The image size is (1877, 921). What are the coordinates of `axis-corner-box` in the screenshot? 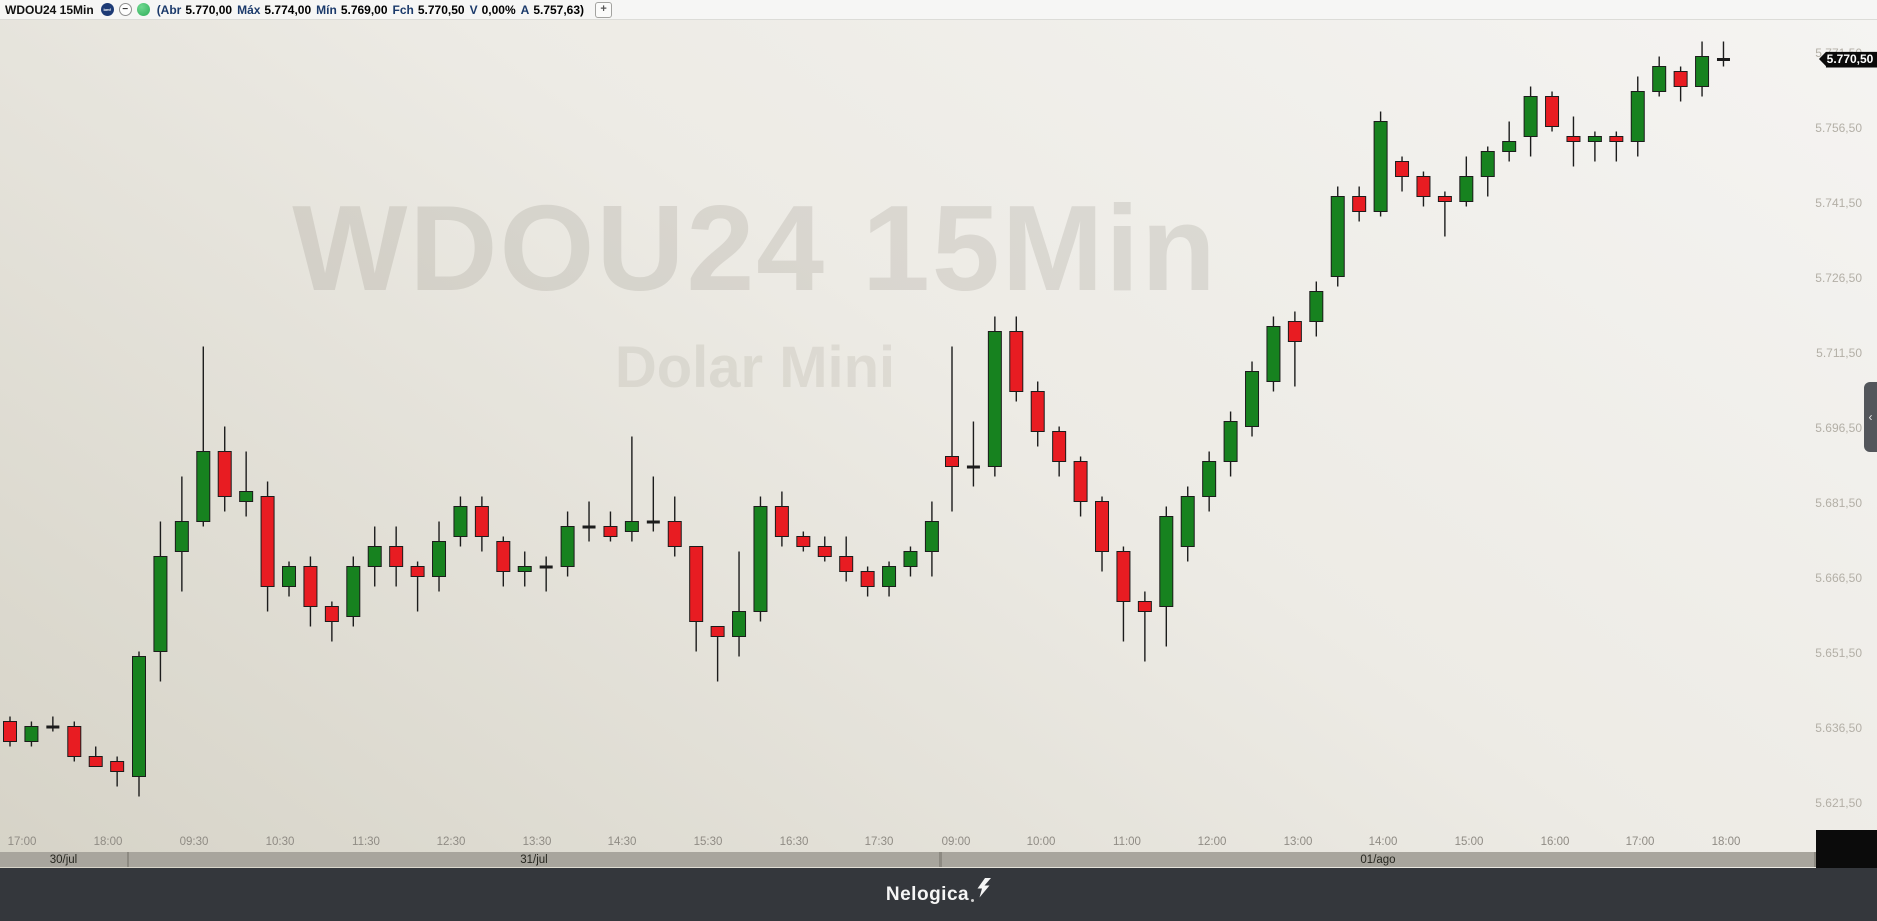 It's located at (1846, 849).